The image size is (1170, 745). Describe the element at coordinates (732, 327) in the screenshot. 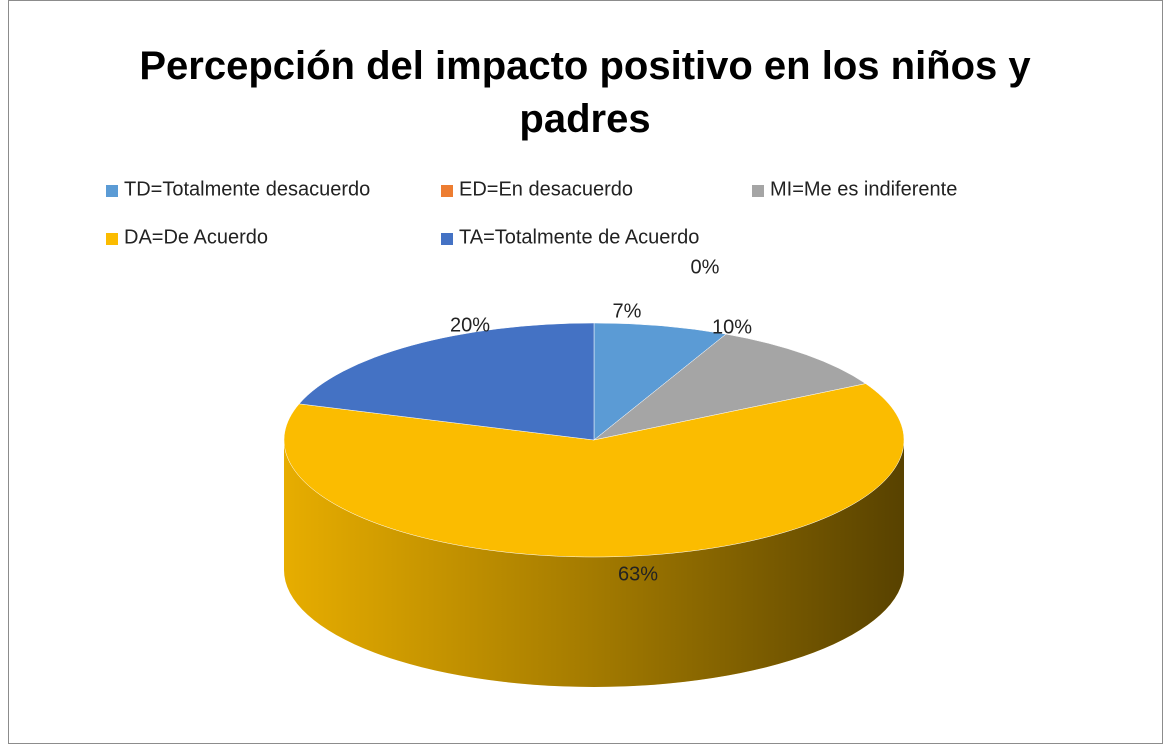

I see `data-label: 10%` at that location.